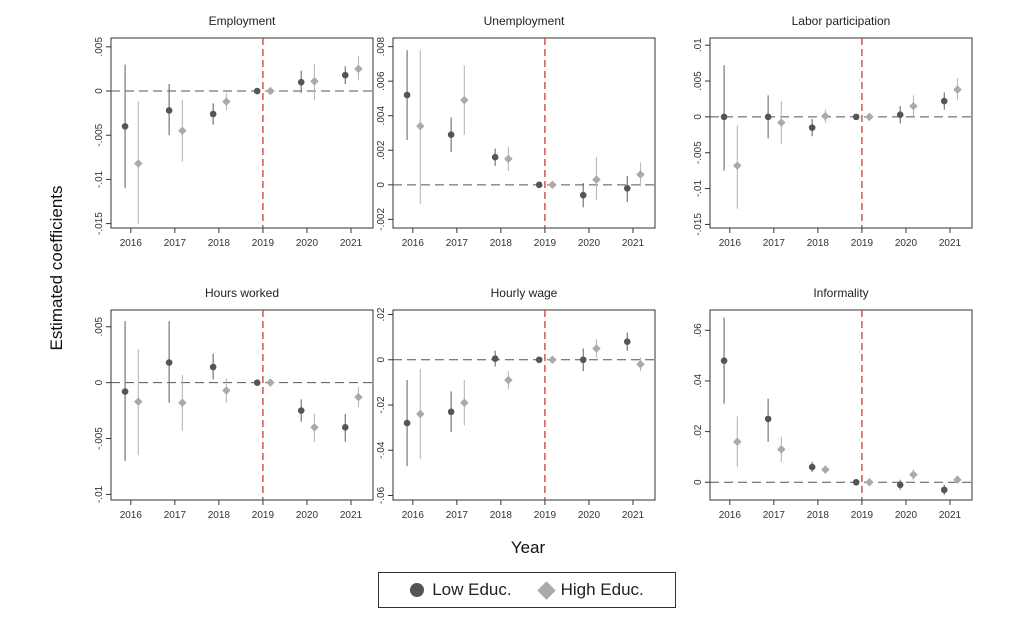 The width and height of the screenshot is (1024, 624). What do you see at coordinates (381, 495) in the screenshot?
I see `y-tick-label: -.06` at bounding box center [381, 495].